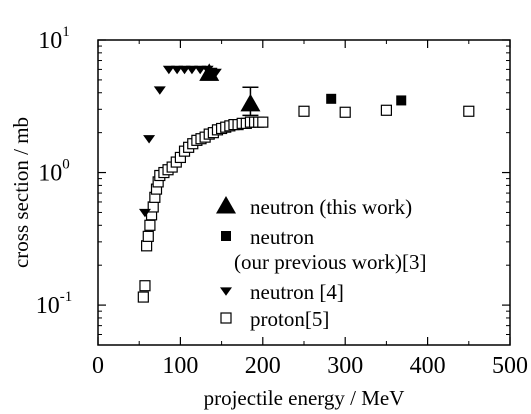 The width and height of the screenshot is (531, 414). What do you see at coordinates (180, 366) in the screenshot?
I see `x-tick-label: 100` at bounding box center [180, 366].